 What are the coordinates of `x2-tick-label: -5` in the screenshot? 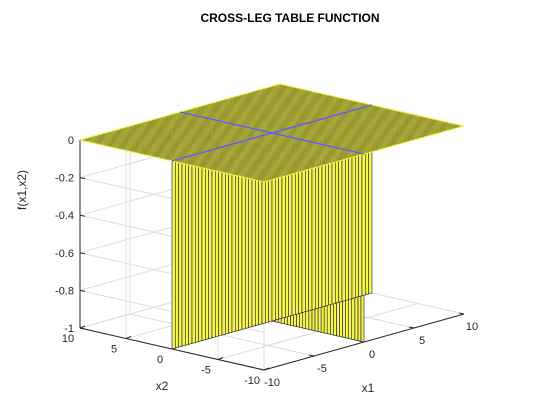 It's located at (206, 371).